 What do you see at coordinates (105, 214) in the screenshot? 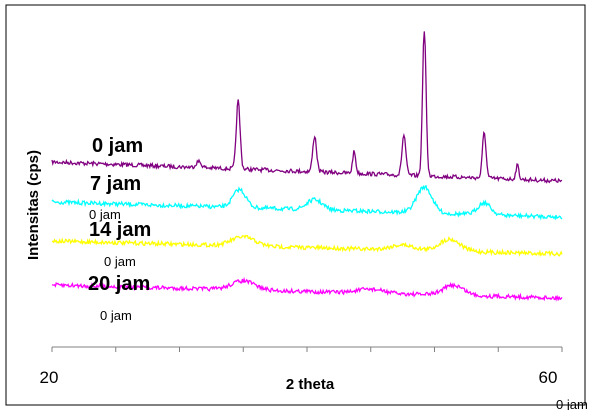
I see `series-sublabel-7-jam: 0 jam` at bounding box center [105, 214].